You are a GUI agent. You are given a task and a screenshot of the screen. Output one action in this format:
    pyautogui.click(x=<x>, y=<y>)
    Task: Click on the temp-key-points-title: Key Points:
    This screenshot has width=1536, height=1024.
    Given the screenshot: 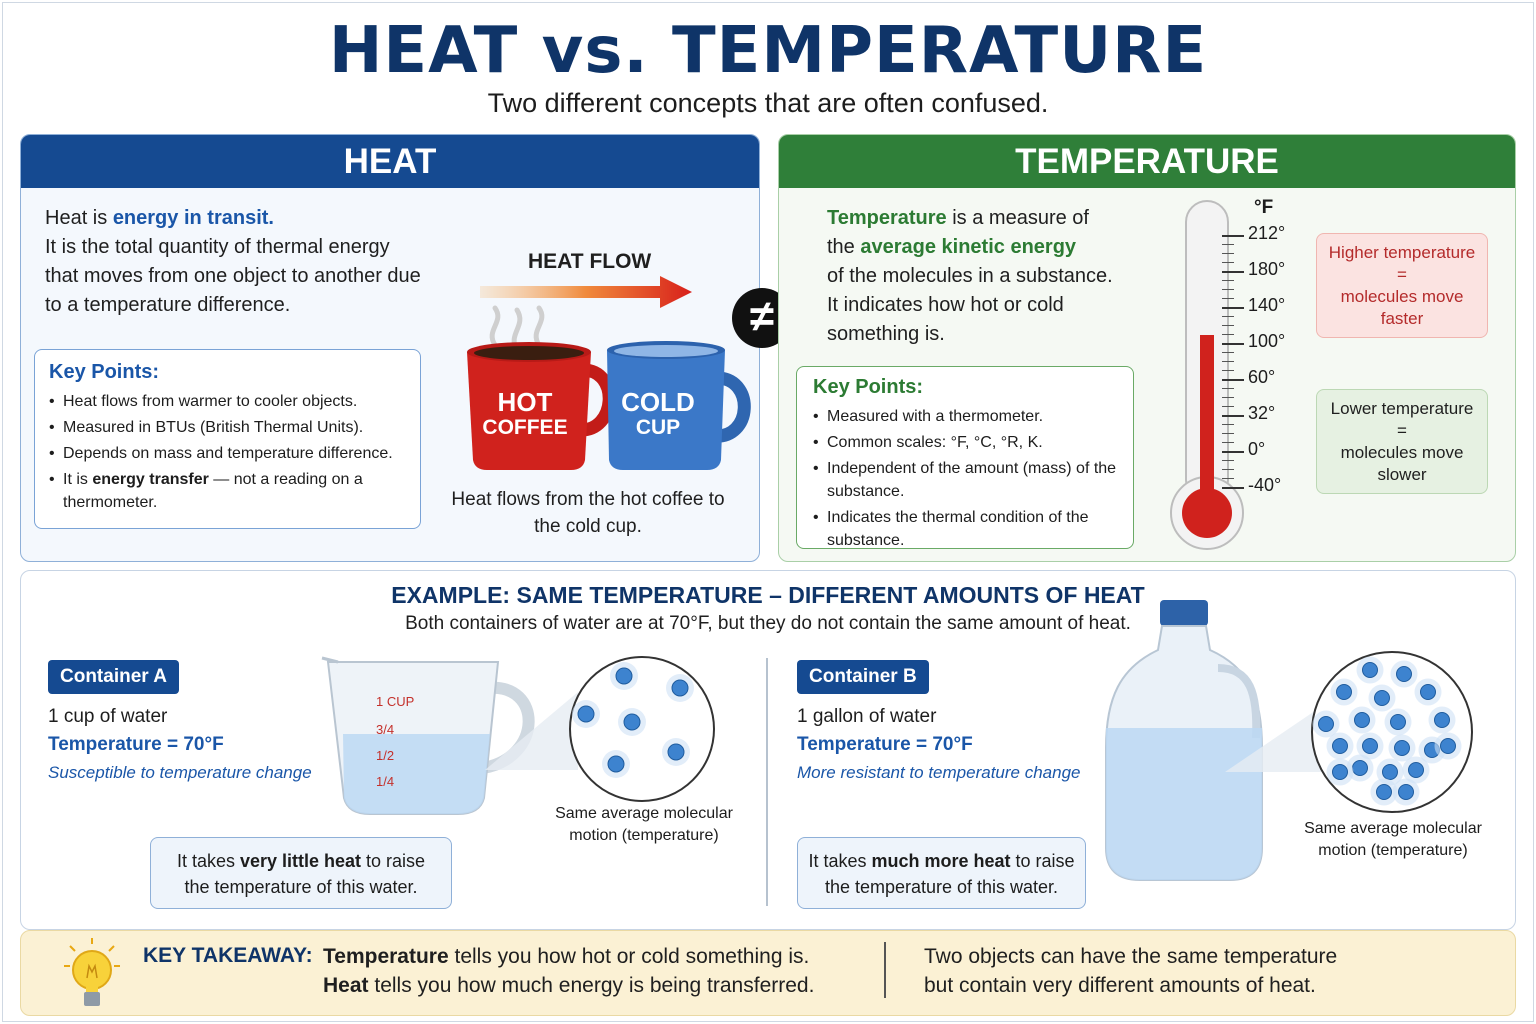 What is the action you would take?
    pyautogui.click(x=868, y=387)
    